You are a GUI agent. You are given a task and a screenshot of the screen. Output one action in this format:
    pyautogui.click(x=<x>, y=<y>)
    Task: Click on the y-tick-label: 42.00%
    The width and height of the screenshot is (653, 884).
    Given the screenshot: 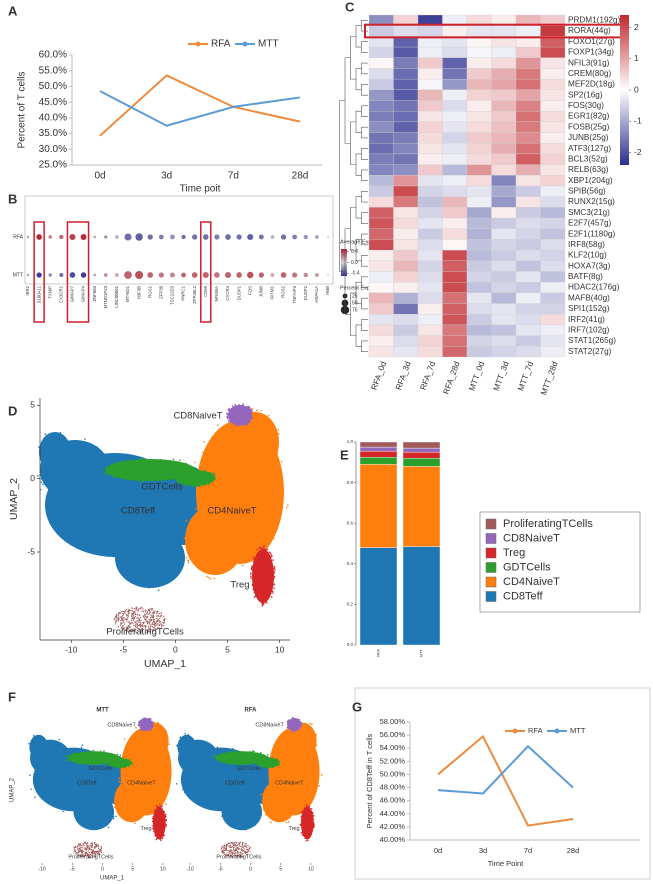 What is the action you would take?
    pyautogui.click(x=393, y=826)
    